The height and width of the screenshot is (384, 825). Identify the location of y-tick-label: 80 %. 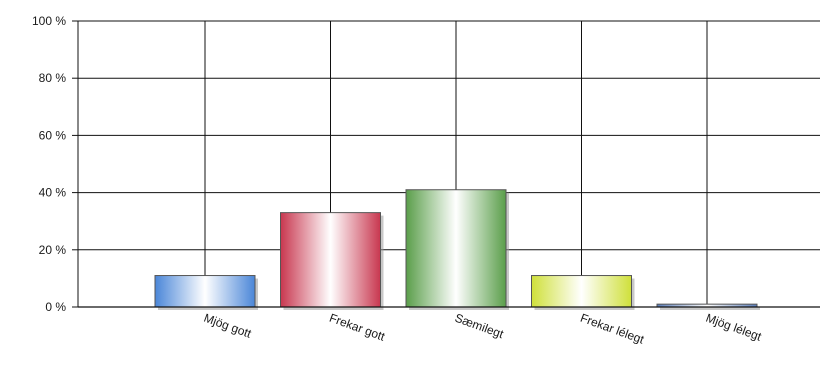
(53, 78).